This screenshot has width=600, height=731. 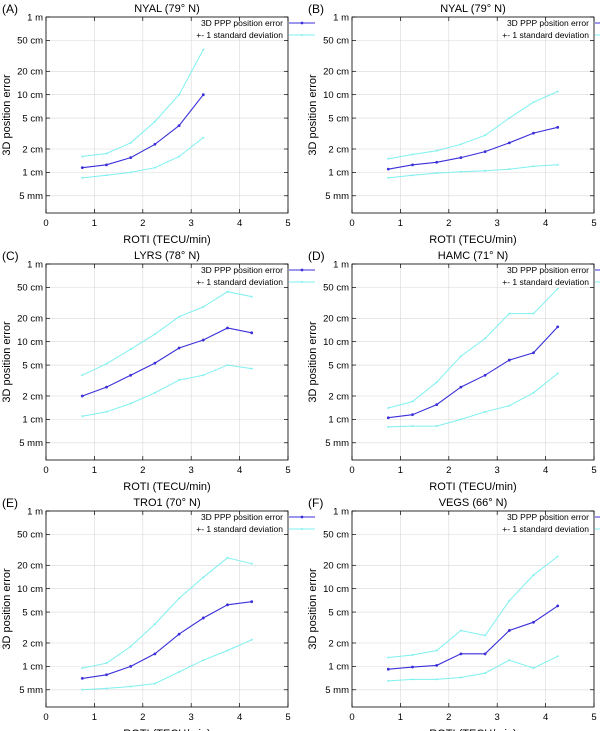 What do you see at coordinates (10, 9) in the screenshot?
I see `panel-letter: (A)` at bounding box center [10, 9].